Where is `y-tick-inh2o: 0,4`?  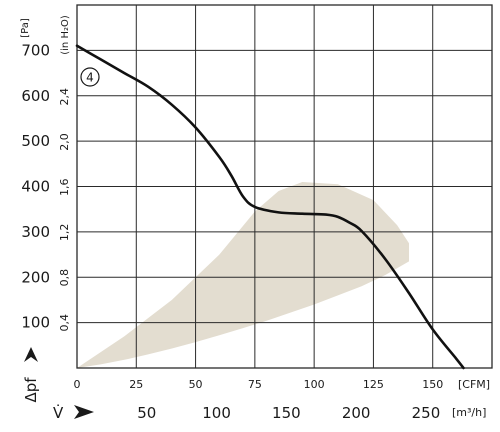
y-tick-inh2o: 0,4 is located at coordinates (64, 323).